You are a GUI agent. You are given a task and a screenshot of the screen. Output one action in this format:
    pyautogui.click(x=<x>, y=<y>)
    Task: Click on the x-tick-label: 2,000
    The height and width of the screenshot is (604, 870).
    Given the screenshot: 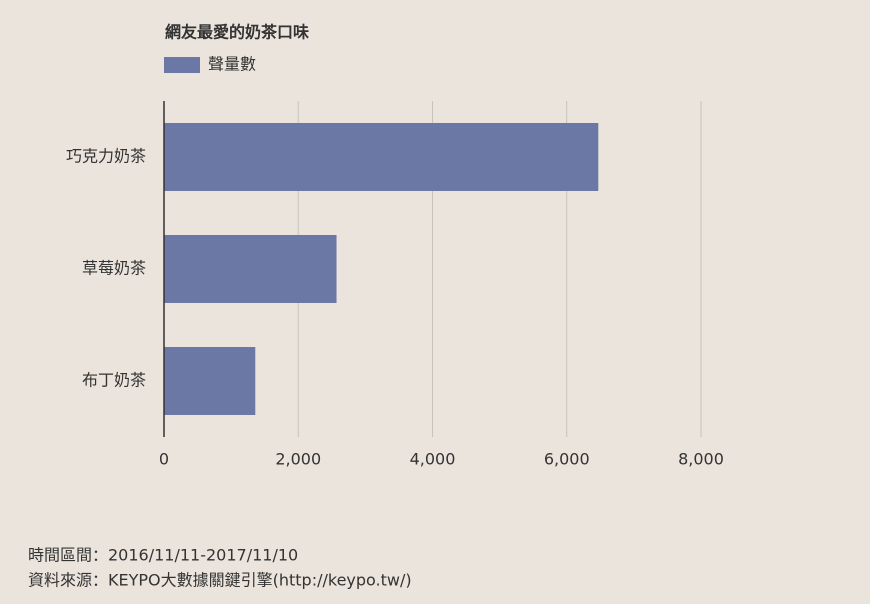 What is the action you would take?
    pyautogui.click(x=298, y=459)
    